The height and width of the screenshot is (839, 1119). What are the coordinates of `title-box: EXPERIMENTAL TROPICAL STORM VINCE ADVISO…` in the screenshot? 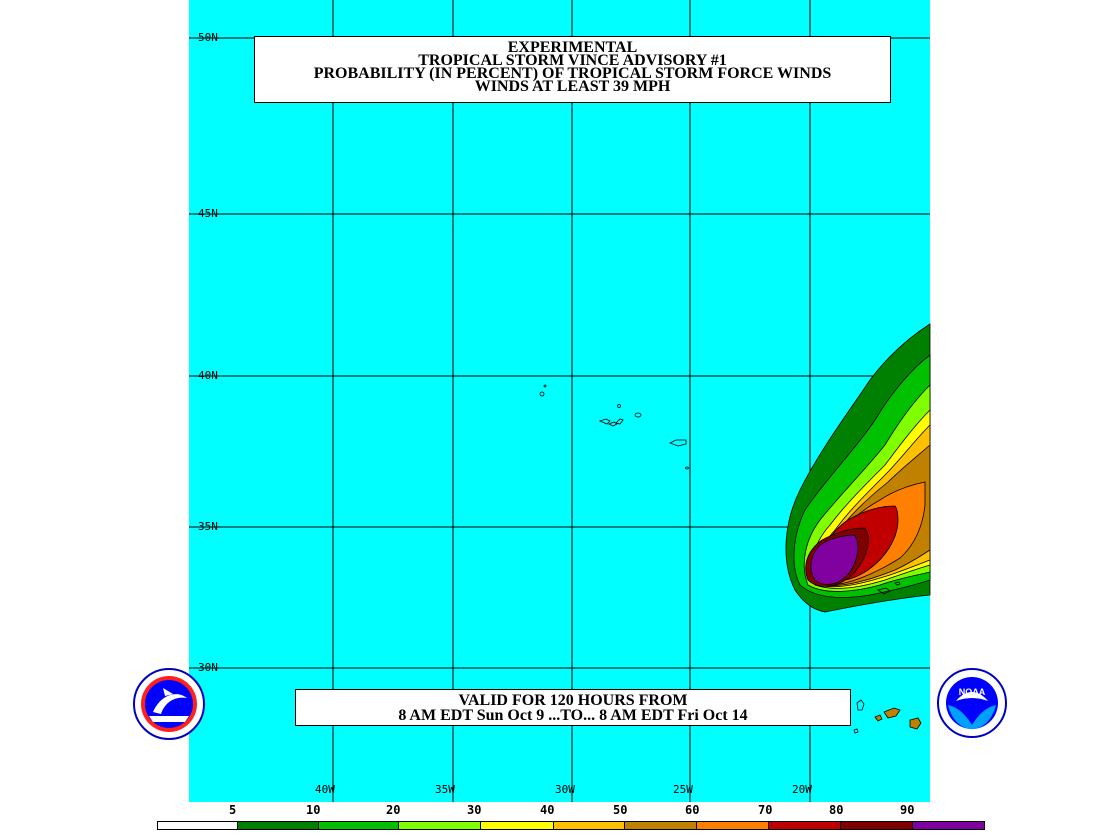 It's located at (572, 69).